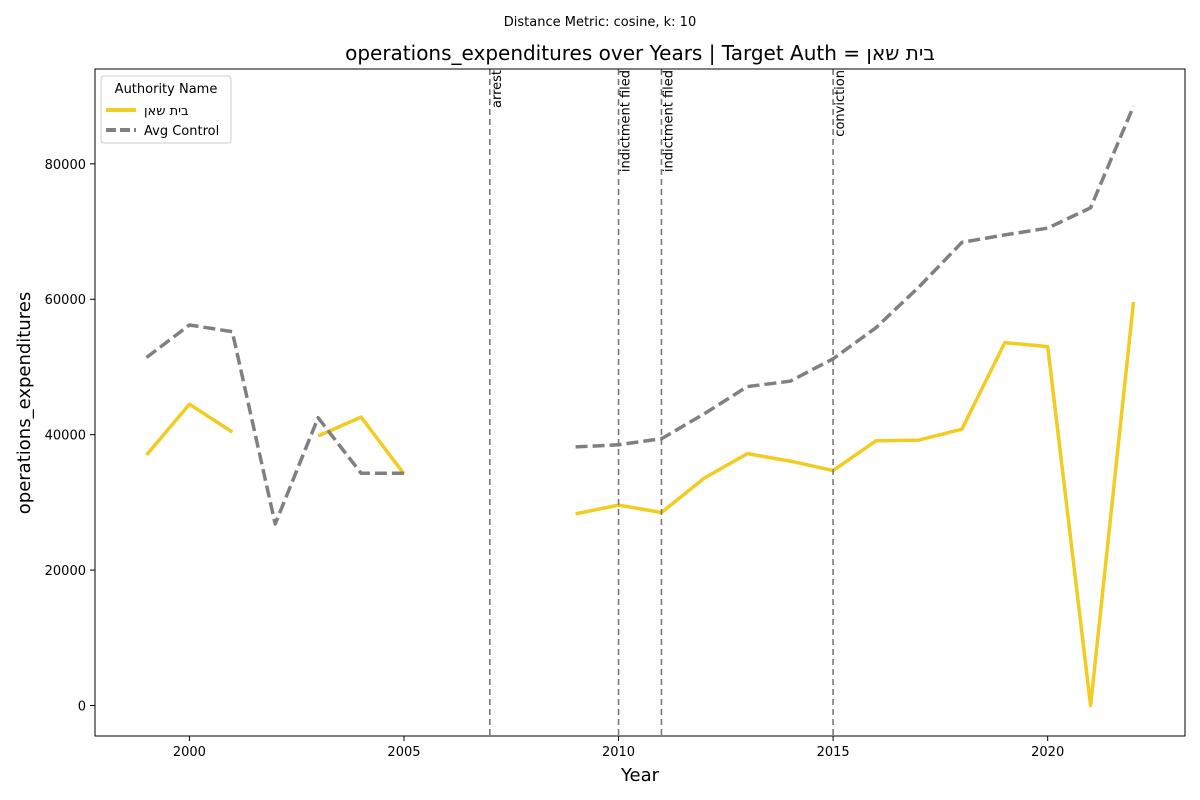 The width and height of the screenshot is (1200, 800). I want to click on y-tick-label-2: 40000, so click(65, 436).